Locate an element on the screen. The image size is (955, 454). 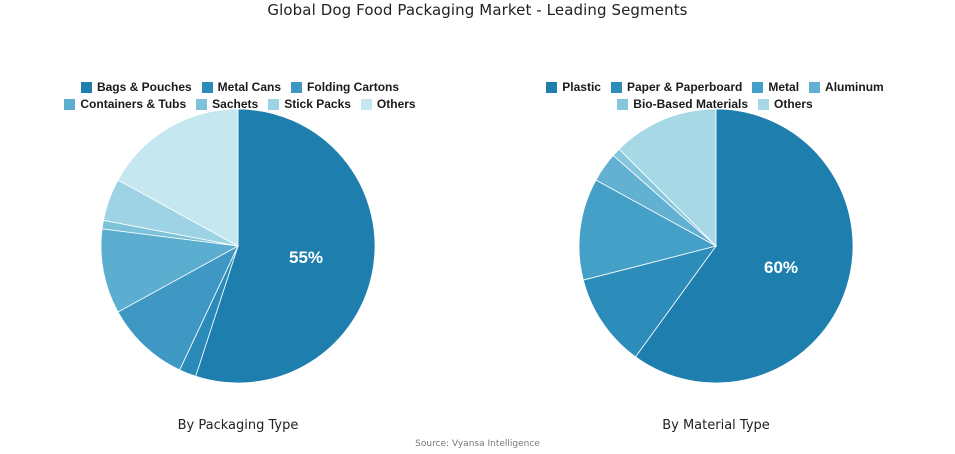
legend-label: Metal is located at coordinates (784, 87).